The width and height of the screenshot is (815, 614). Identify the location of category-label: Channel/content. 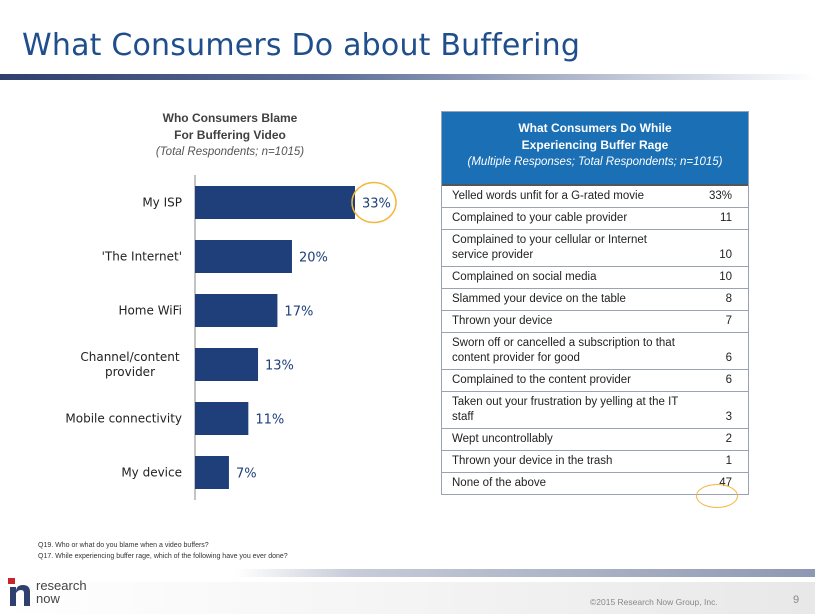
(130, 357).